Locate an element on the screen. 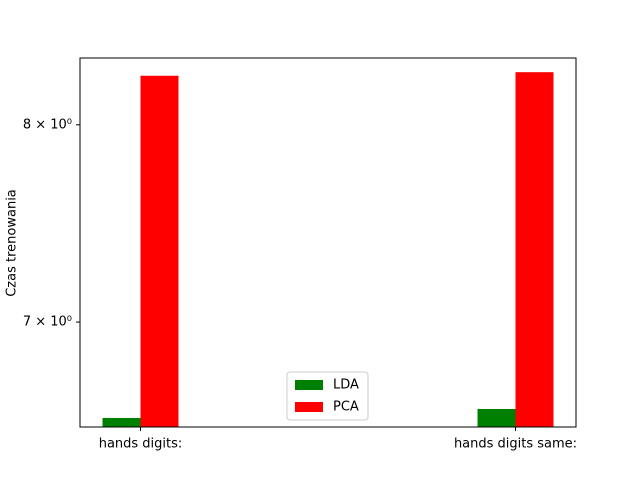  x-tick-label-1: hands digits same: is located at coordinates (515, 444).